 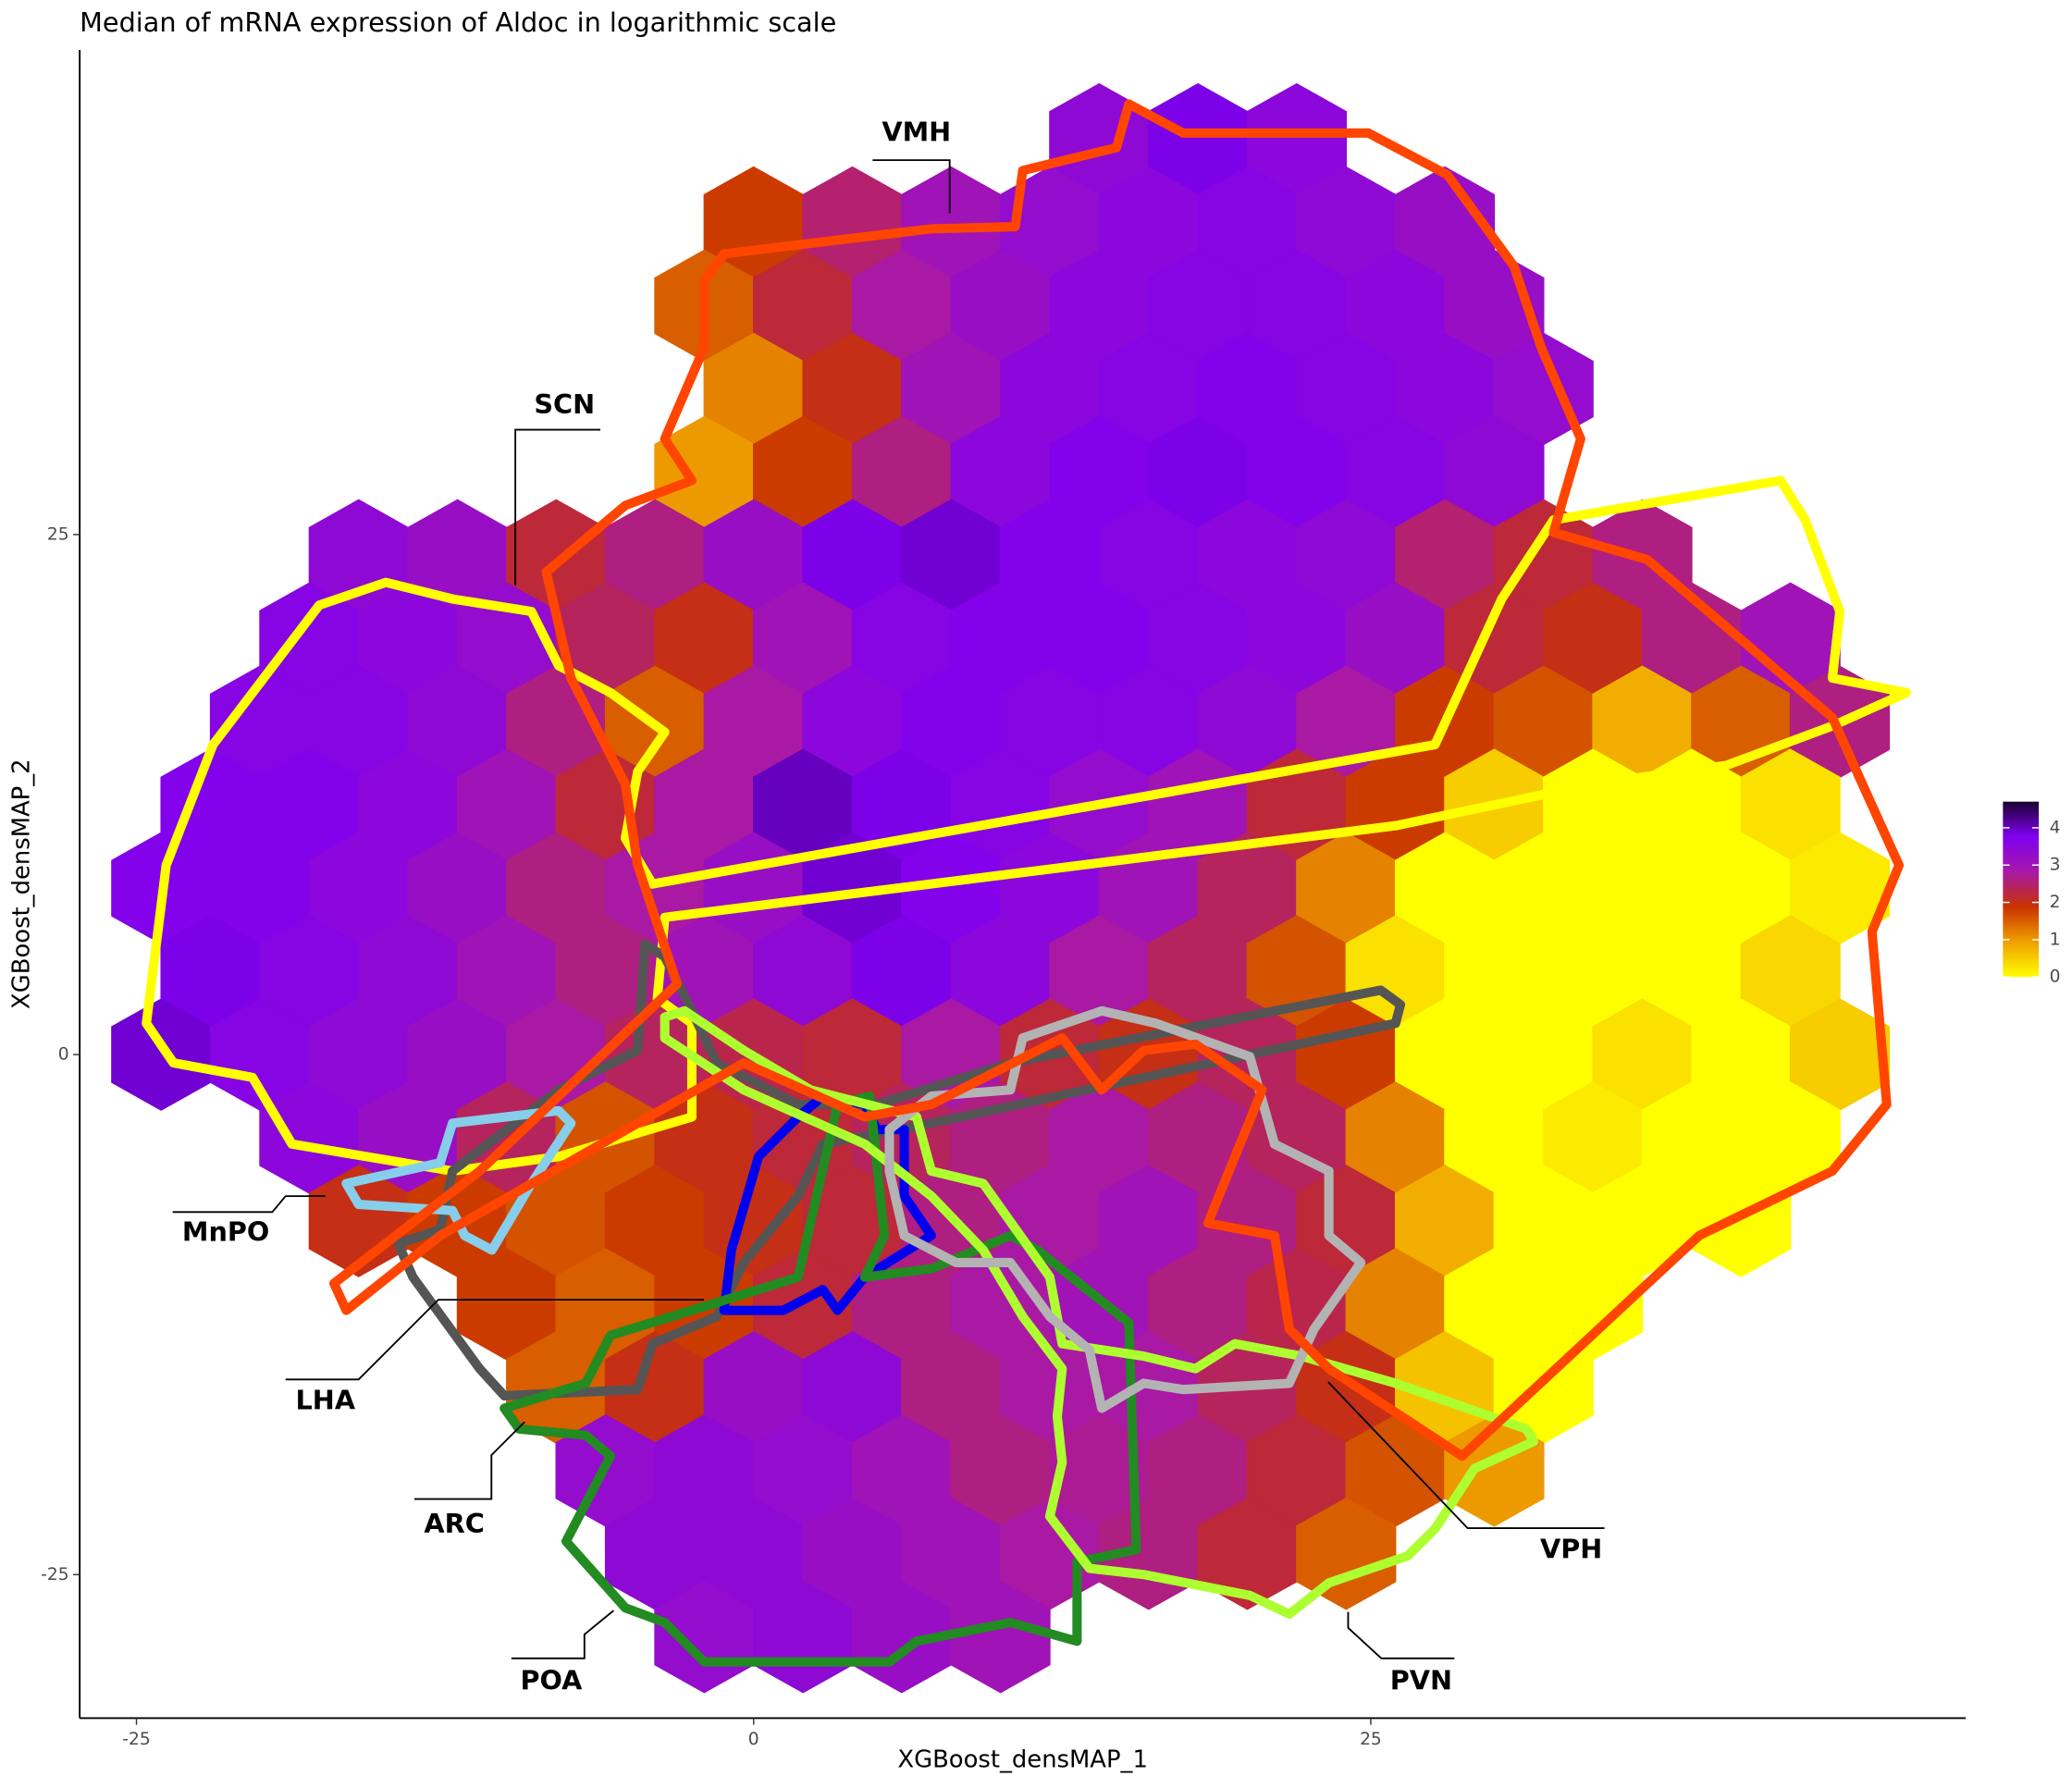 I want to click on region-label: VMH, so click(x=917, y=131).